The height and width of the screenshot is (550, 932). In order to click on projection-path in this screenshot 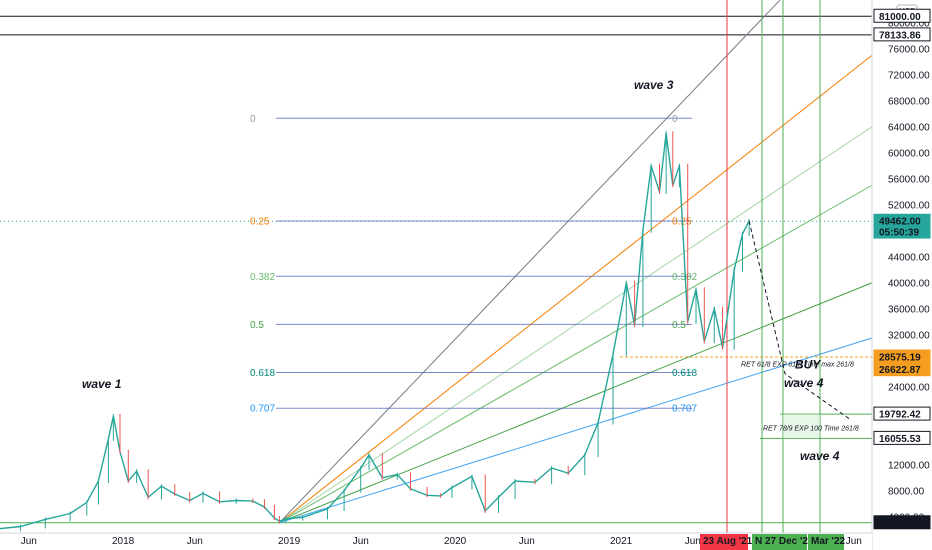, I will do `click(799, 320)`.